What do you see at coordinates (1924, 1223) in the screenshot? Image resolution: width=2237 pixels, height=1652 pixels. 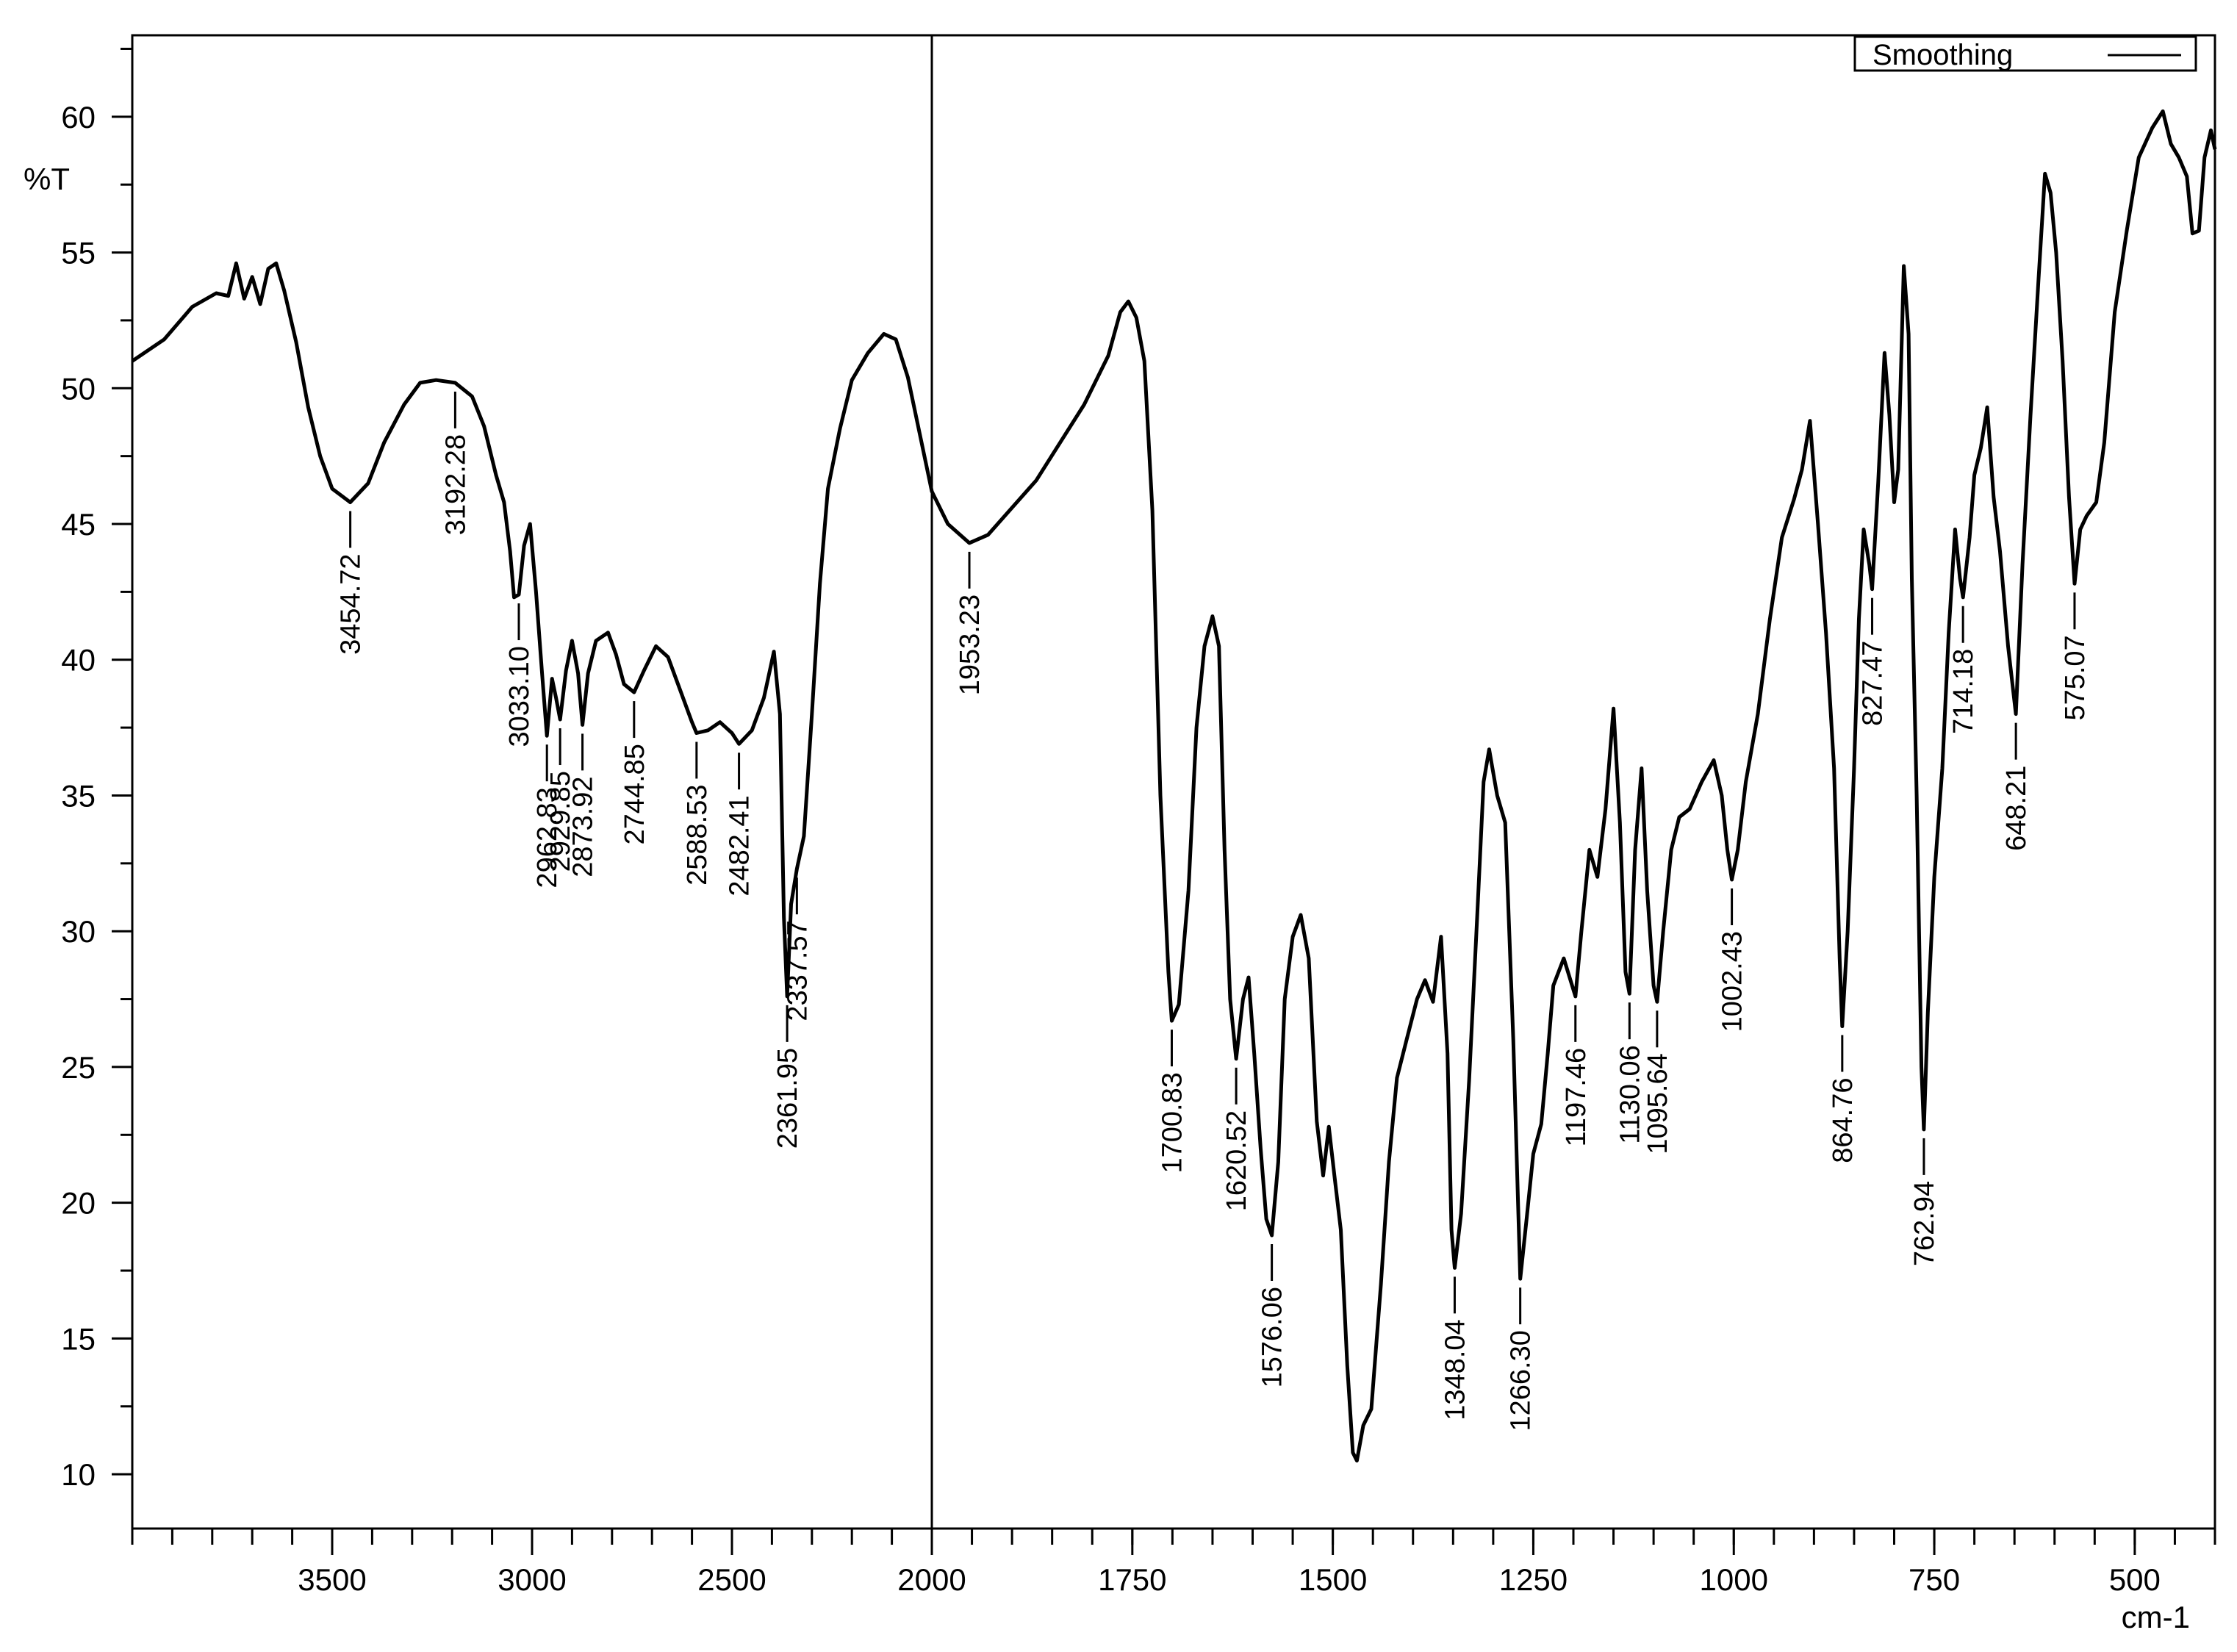 I see `peak-label: 762.94` at bounding box center [1924, 1223].